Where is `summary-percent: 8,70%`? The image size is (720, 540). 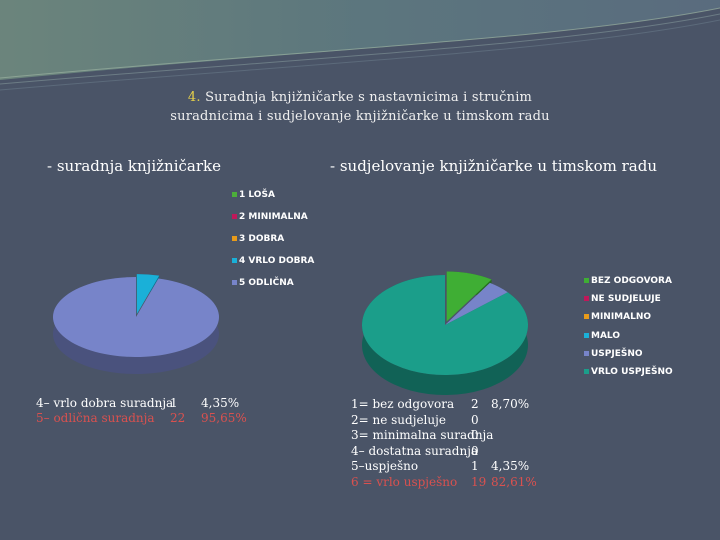
summary-percent: 8,70% is located at coordinates (510, 404).